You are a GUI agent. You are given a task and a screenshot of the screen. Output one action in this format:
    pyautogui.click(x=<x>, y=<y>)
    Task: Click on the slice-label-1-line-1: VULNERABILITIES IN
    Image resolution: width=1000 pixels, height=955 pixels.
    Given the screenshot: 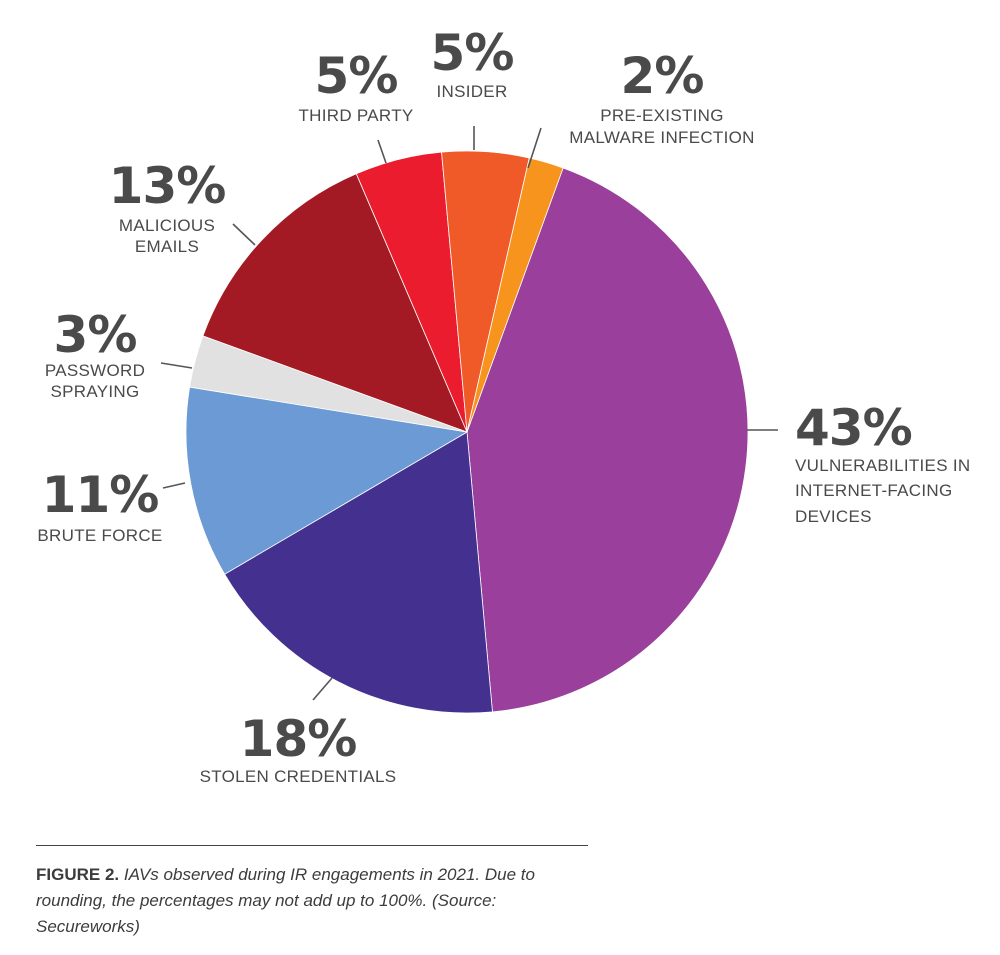 What is the action you would take?
    pyautogui.click(x=882, y=465)
    